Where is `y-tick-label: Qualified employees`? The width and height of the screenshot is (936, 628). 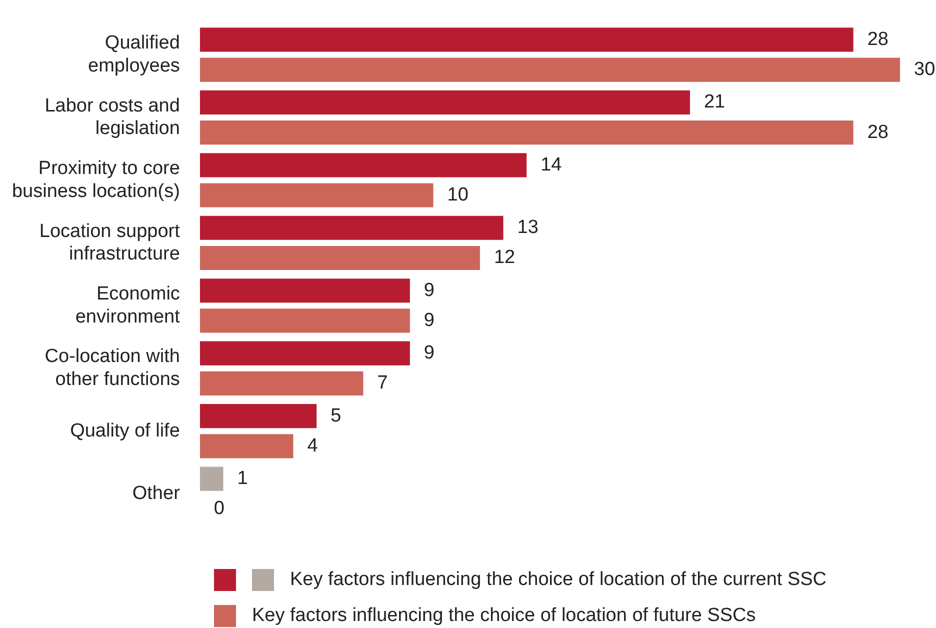
y-tick-label: Qualified employees is located at coordinates (134, 54).